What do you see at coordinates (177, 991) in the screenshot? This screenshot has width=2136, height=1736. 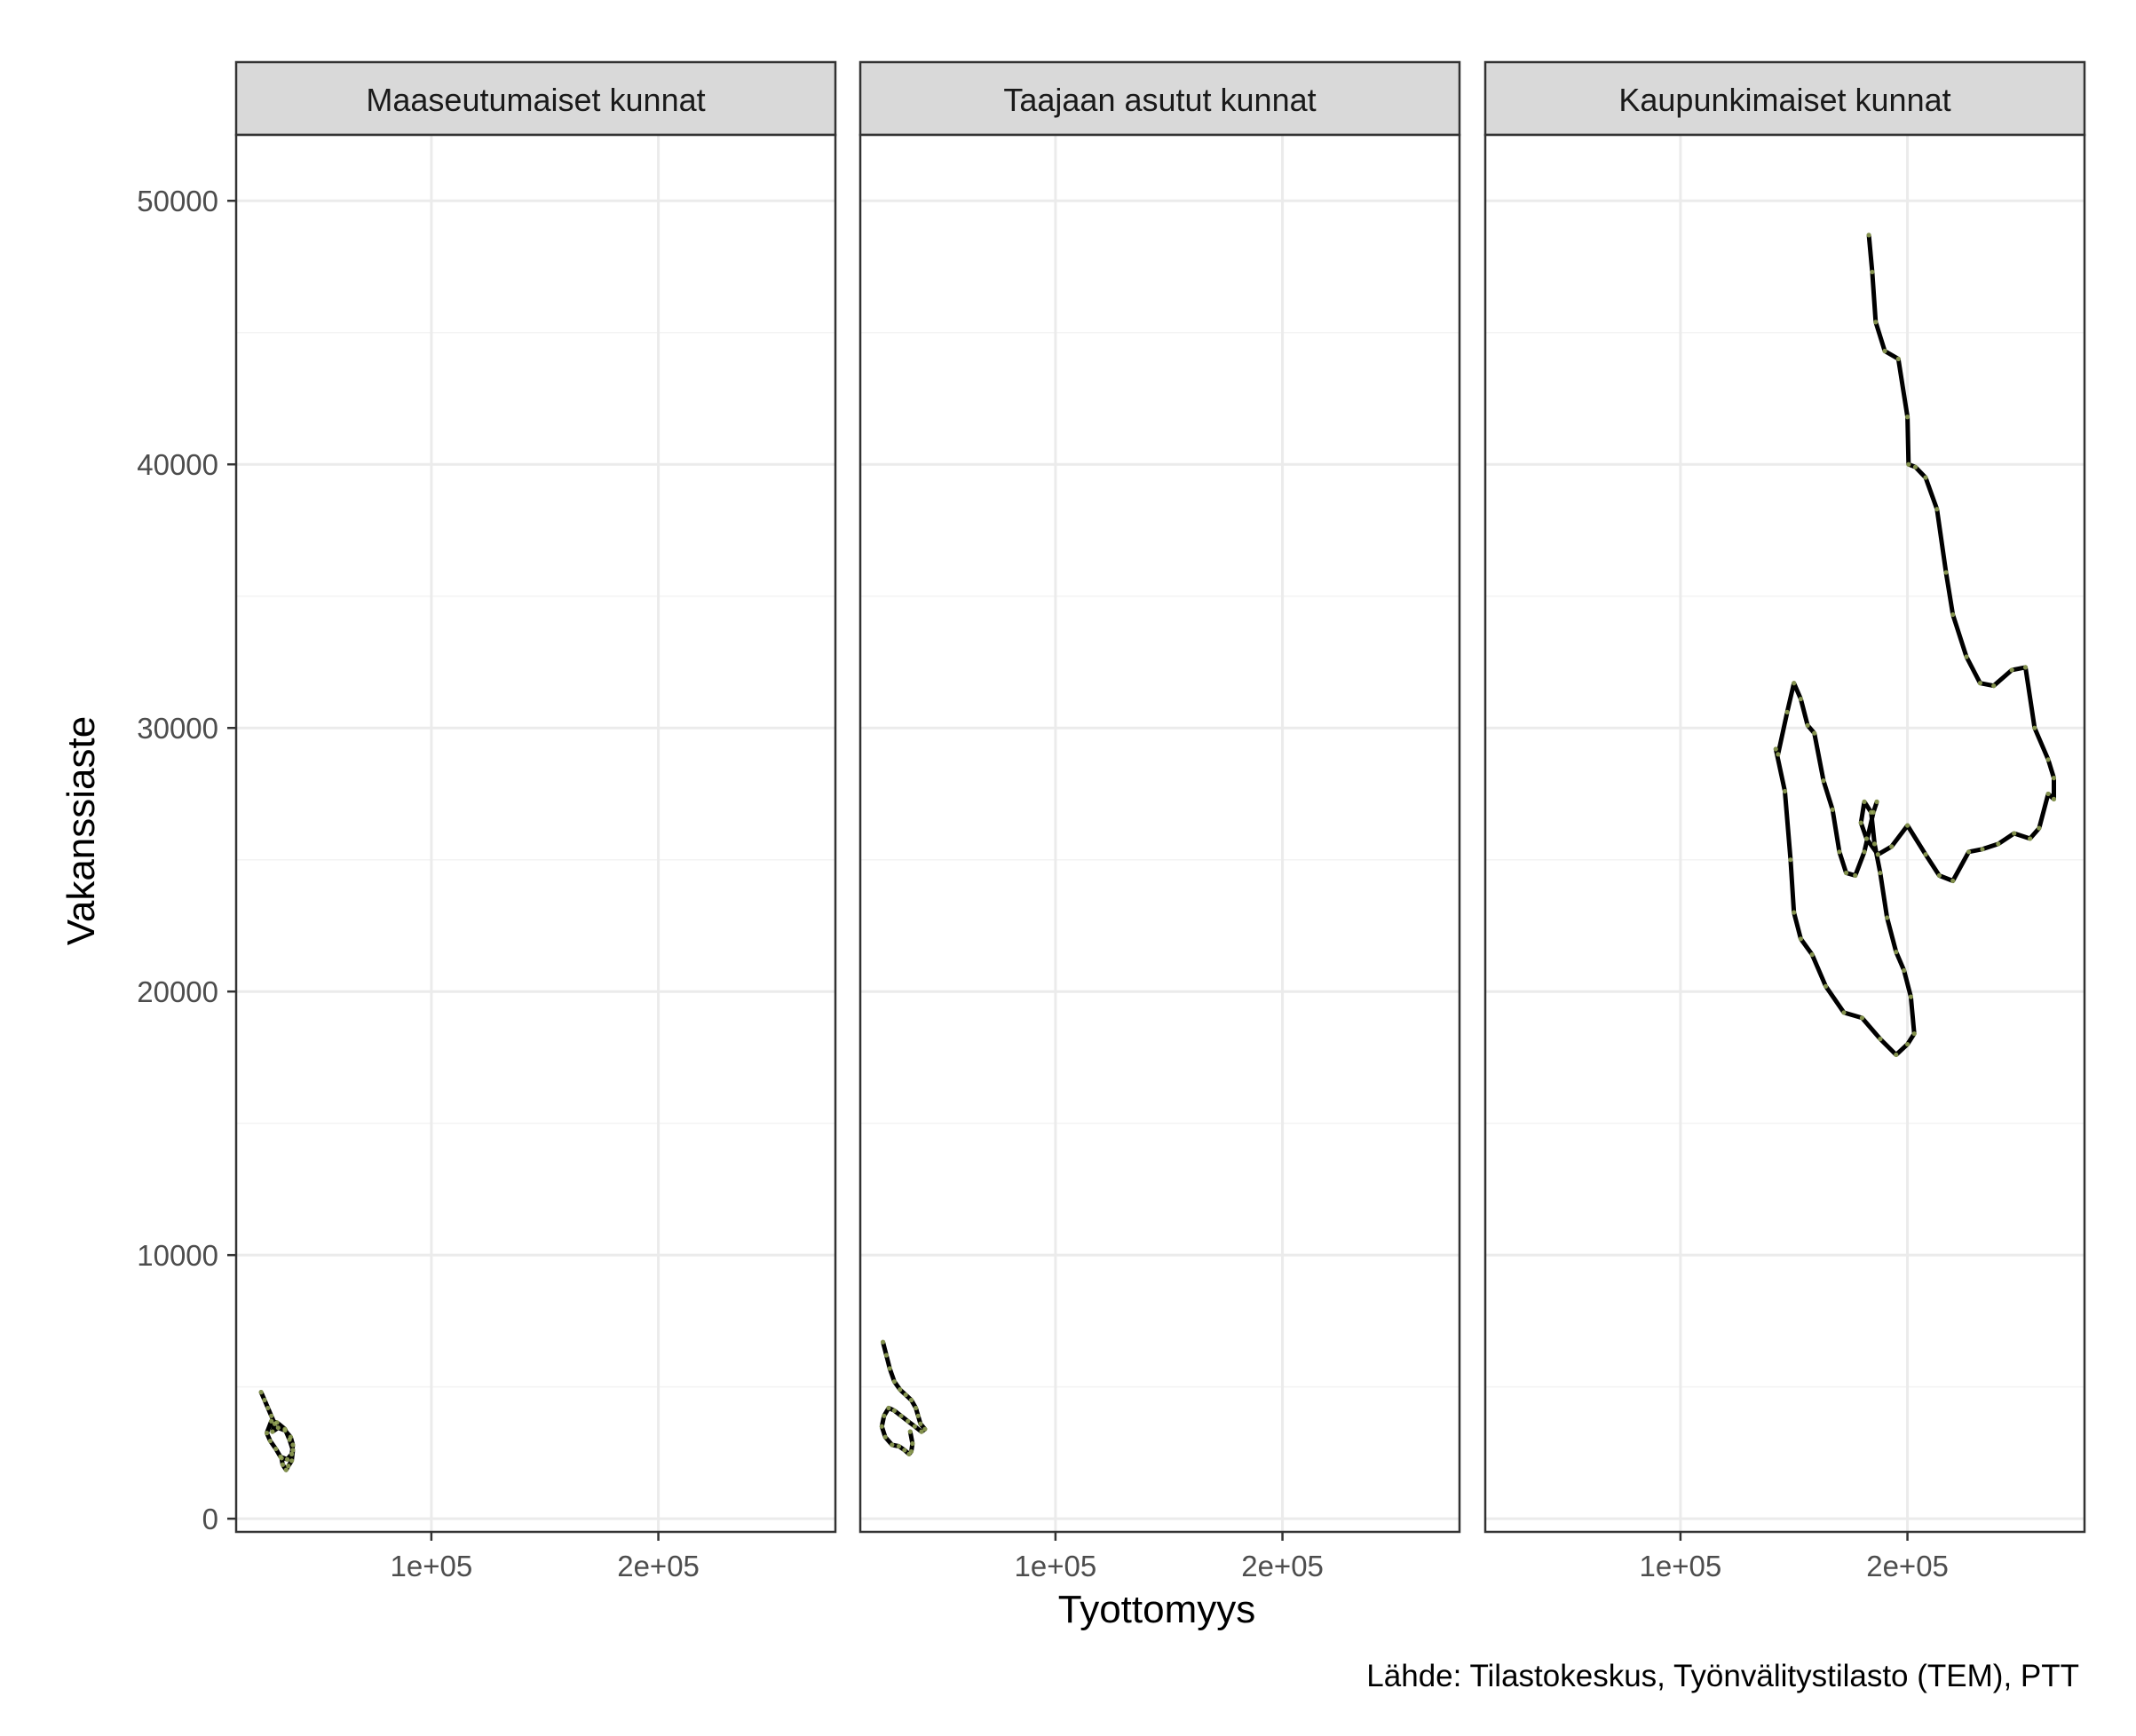 I see `y-tick-label: 20000` at bounding box center [177, 991].